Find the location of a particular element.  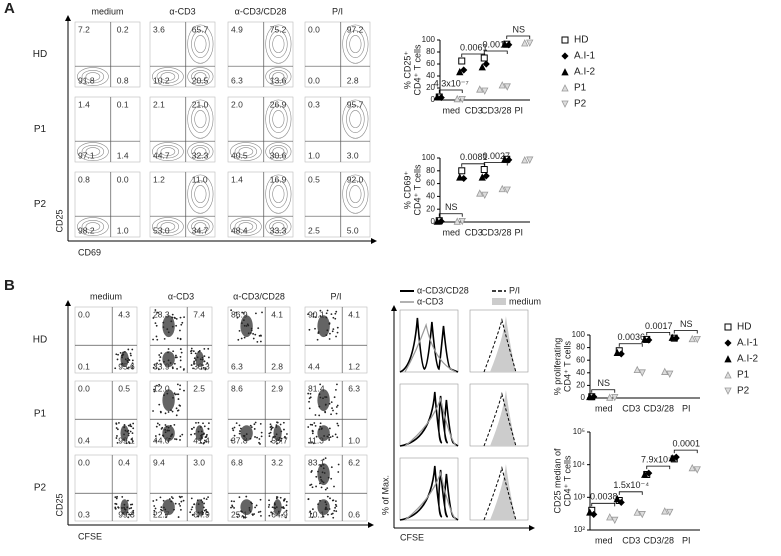

quadrant-value: 91.8 is located at coordinates (86, 80).